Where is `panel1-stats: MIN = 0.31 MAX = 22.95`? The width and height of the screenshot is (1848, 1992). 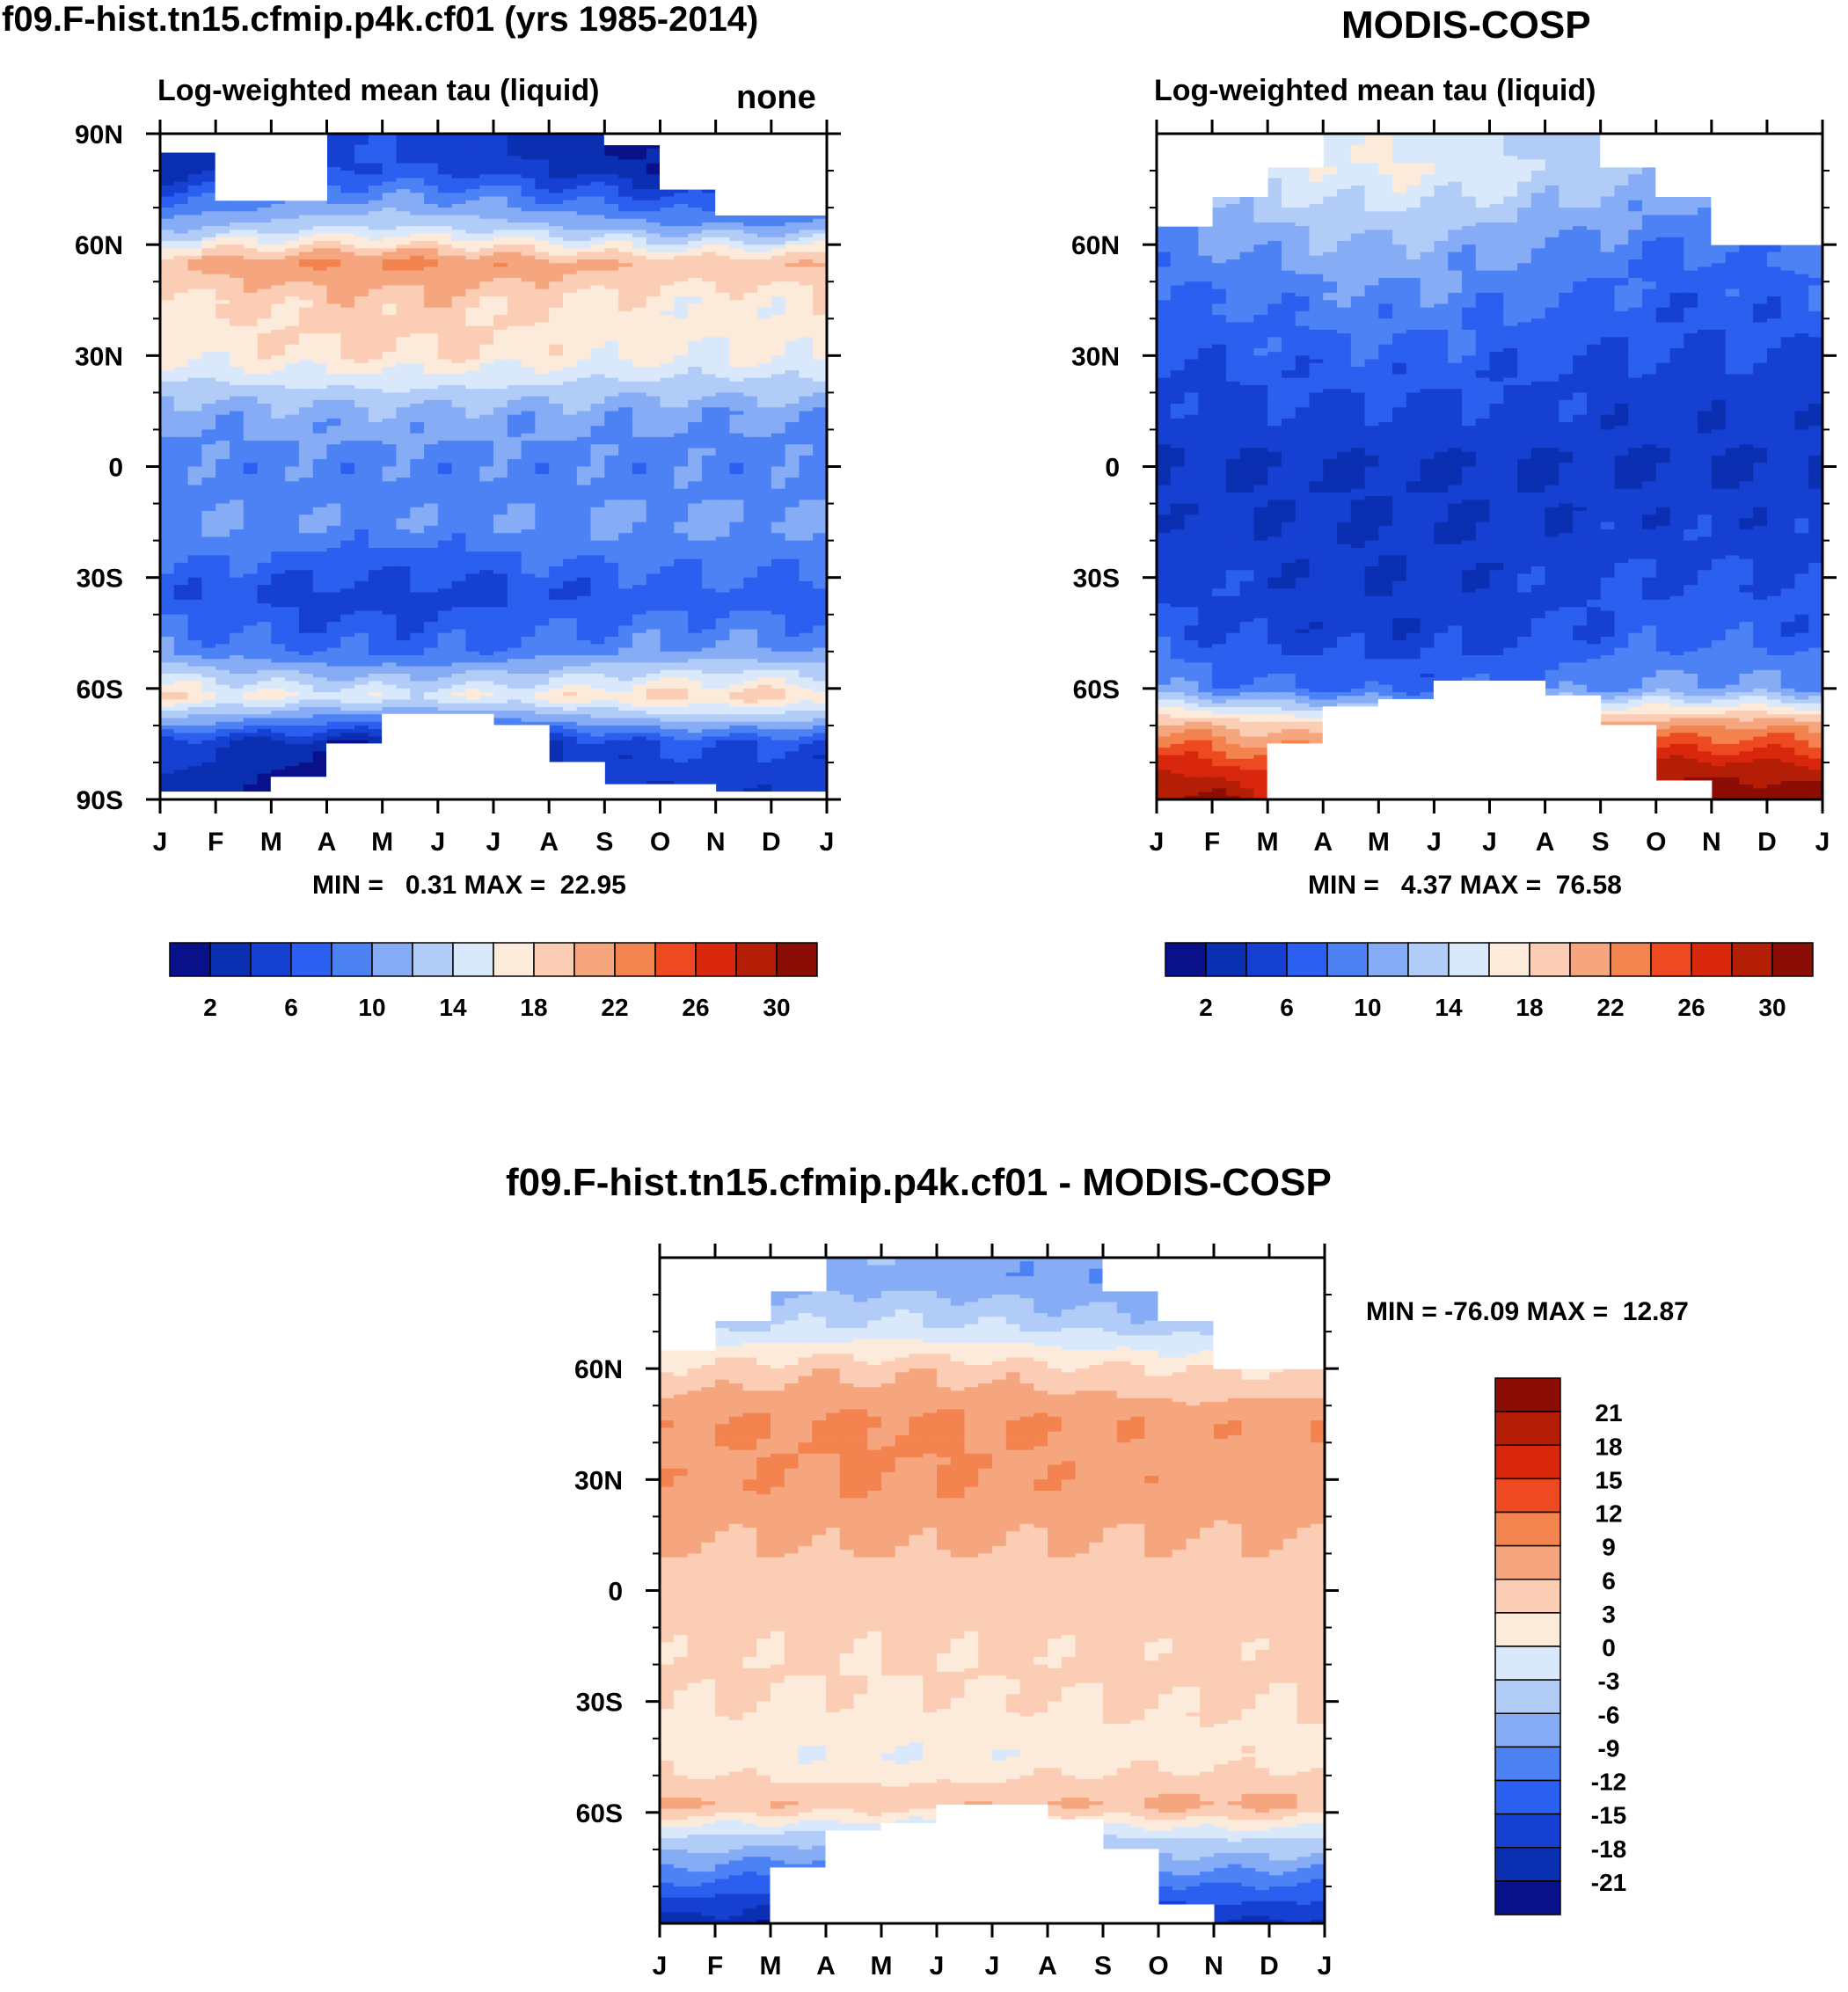 panel1-stats: MIN = 0.31 MAX = 22.95 is located at coordinates (469, 886).